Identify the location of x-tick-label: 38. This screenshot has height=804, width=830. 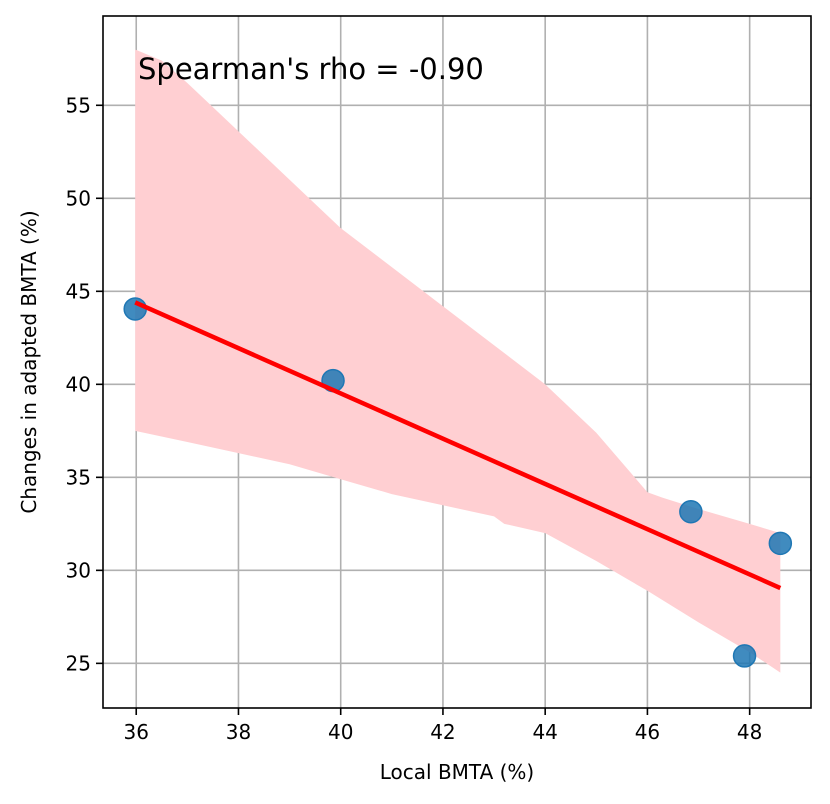
(238, 732).